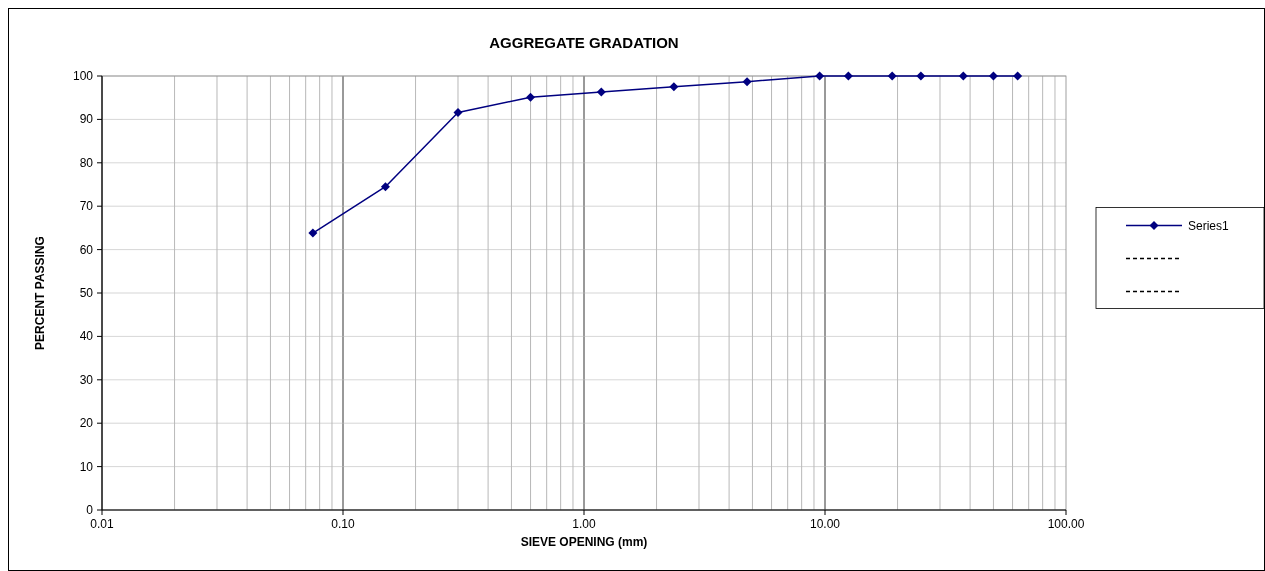  I want to click on legend-label: Series1, so click(1209, 225).